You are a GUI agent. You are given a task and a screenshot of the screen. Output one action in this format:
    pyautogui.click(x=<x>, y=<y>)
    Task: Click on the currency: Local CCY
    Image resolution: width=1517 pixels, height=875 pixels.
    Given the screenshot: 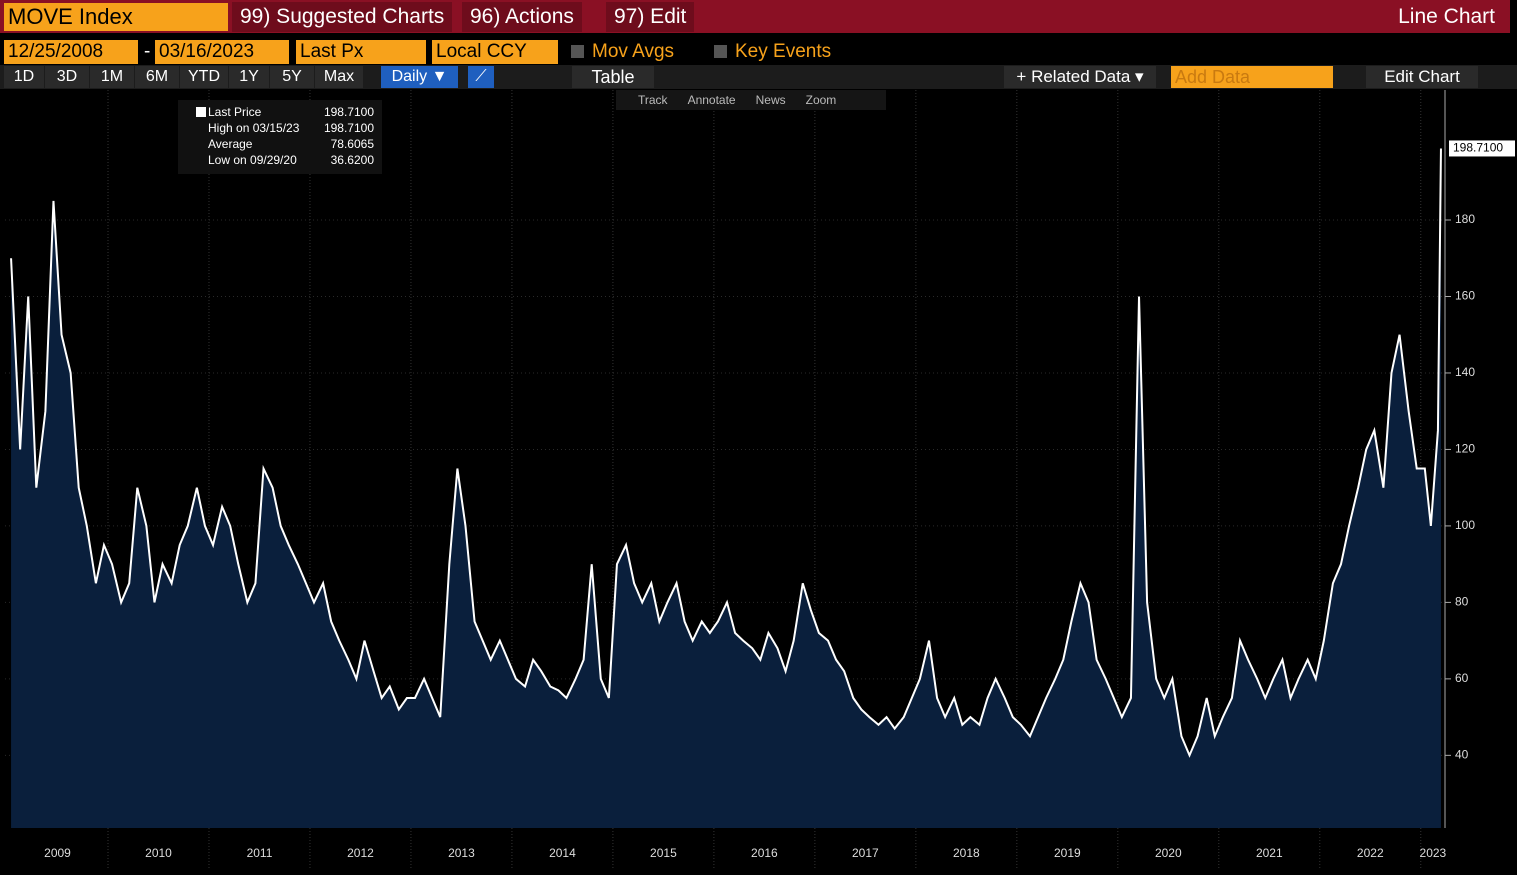 What is the action you would take?
    pyautogui.click(x=495, y=52)
    